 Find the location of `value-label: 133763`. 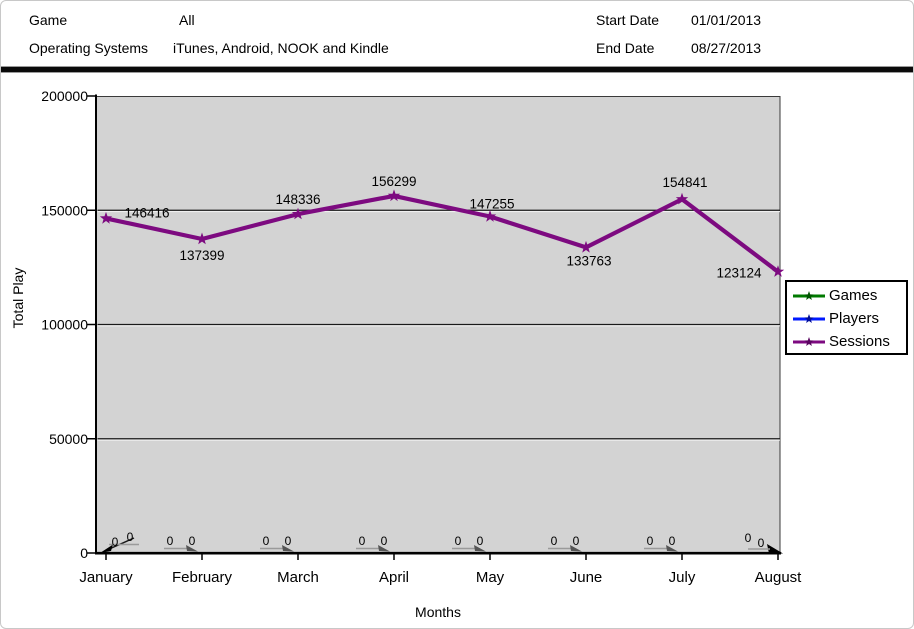

value-label: 133763 is located at coordinates (588, 260).